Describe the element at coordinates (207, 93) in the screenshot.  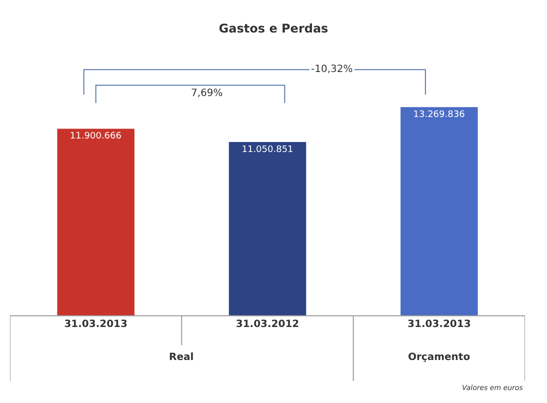
I see `text: 7,69%` at that location.